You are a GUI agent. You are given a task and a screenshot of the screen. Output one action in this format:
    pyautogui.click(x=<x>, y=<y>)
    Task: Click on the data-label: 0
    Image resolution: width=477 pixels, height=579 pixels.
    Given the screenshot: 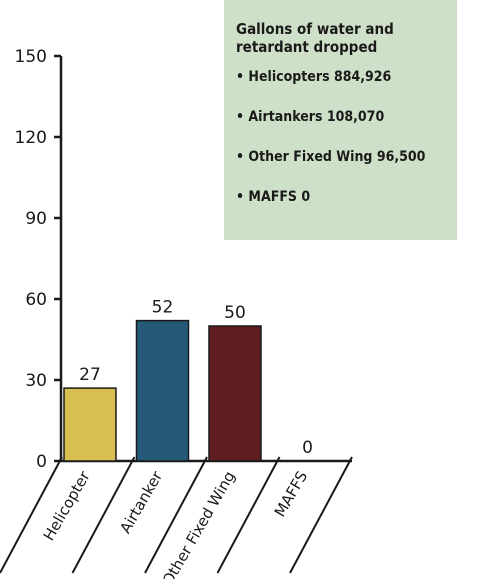 What is the action you would take?
    pyautogui.click(x=307, y=448)
    